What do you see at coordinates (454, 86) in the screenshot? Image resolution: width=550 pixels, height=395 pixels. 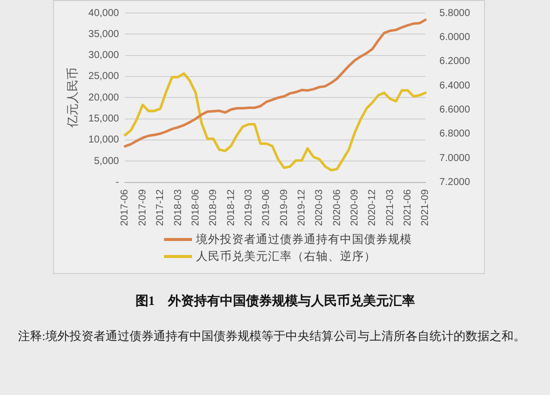 I see `y2-tick-label: 6.4000` at bounding box center [454, 86].